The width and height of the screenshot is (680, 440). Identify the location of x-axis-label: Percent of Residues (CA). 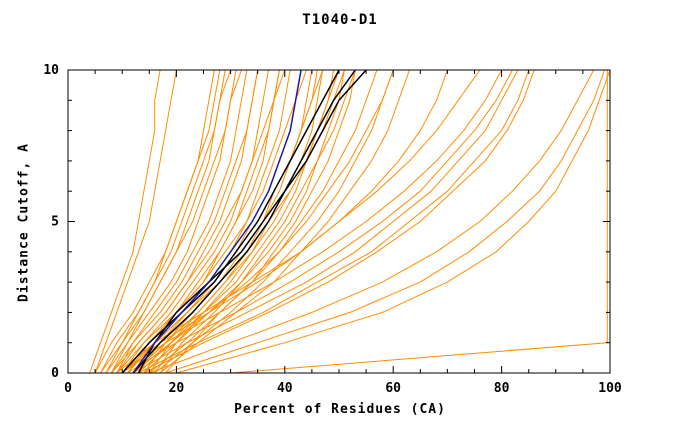
(340, 409).